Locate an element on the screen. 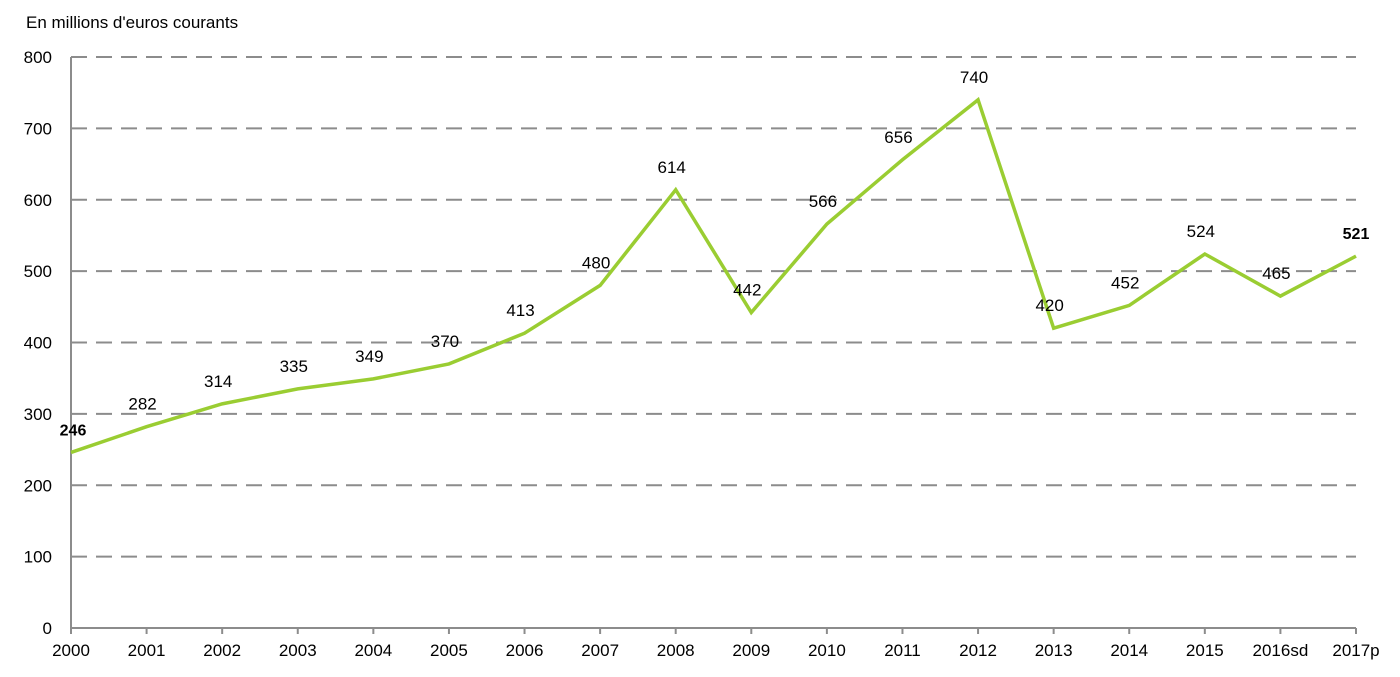 The image size is (1400, 677). y-tick-label: 700 is located at coordinates (38, 128).